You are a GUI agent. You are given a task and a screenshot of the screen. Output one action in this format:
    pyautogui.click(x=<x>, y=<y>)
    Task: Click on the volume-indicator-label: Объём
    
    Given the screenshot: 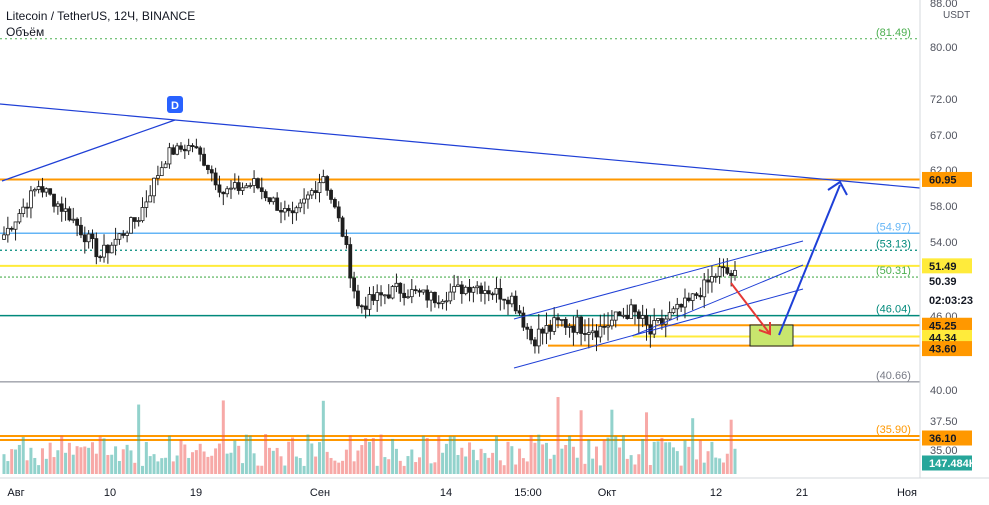 What is the action you would take?
    pyautogui.click(x=25, y=32)
    